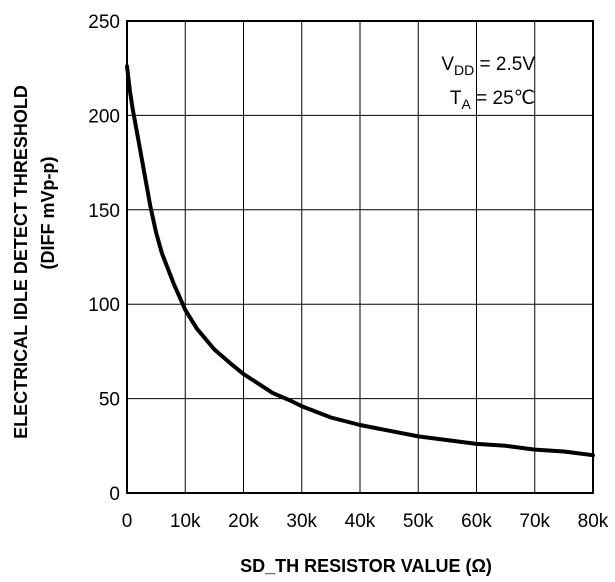 The width and height of the screenshot is (615, 582). I want to click on y-tick-label: 50, so click(109, 400).